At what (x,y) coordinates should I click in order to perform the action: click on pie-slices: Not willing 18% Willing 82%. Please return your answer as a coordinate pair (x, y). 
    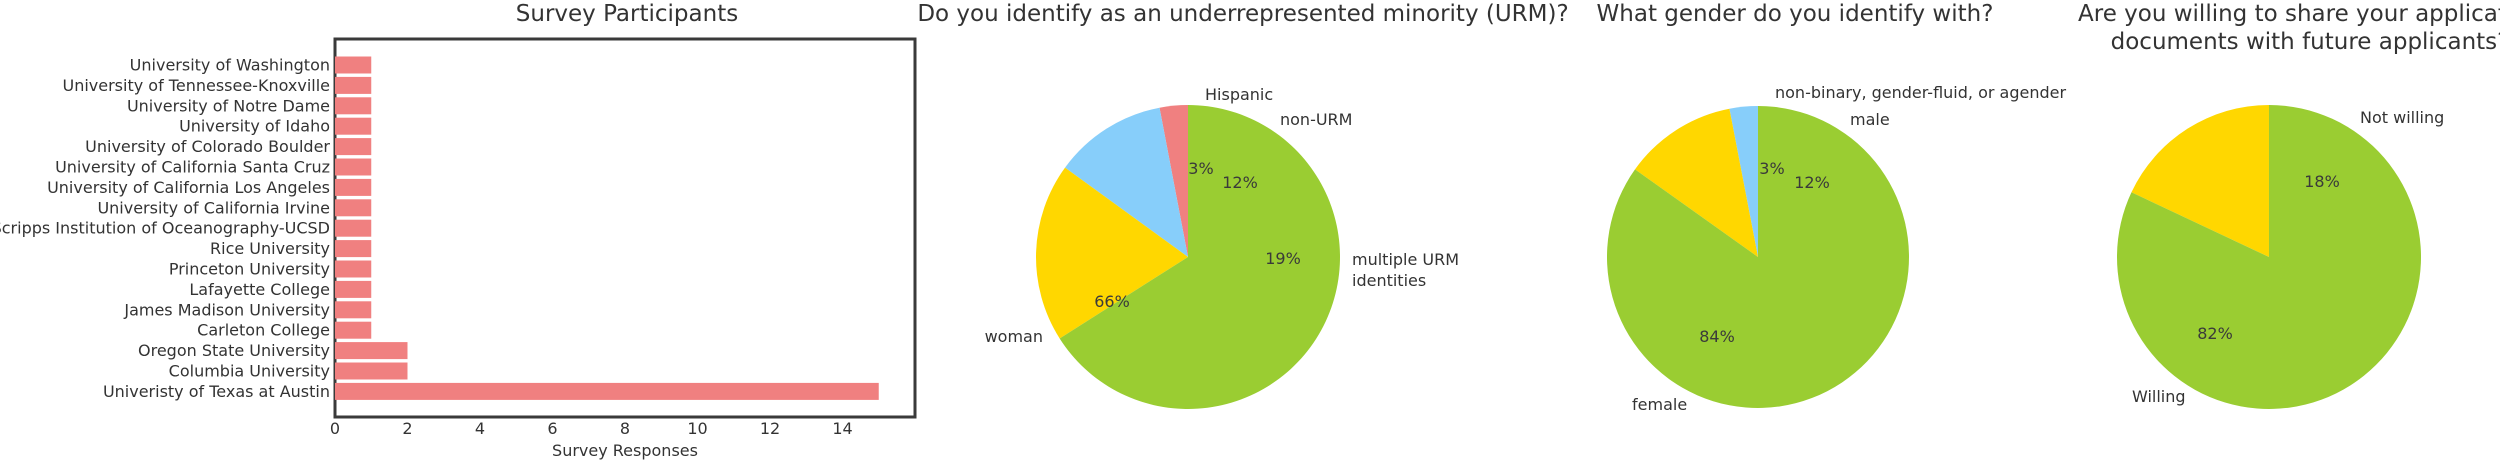
    Looking at the image, I should click on (2280, 257).